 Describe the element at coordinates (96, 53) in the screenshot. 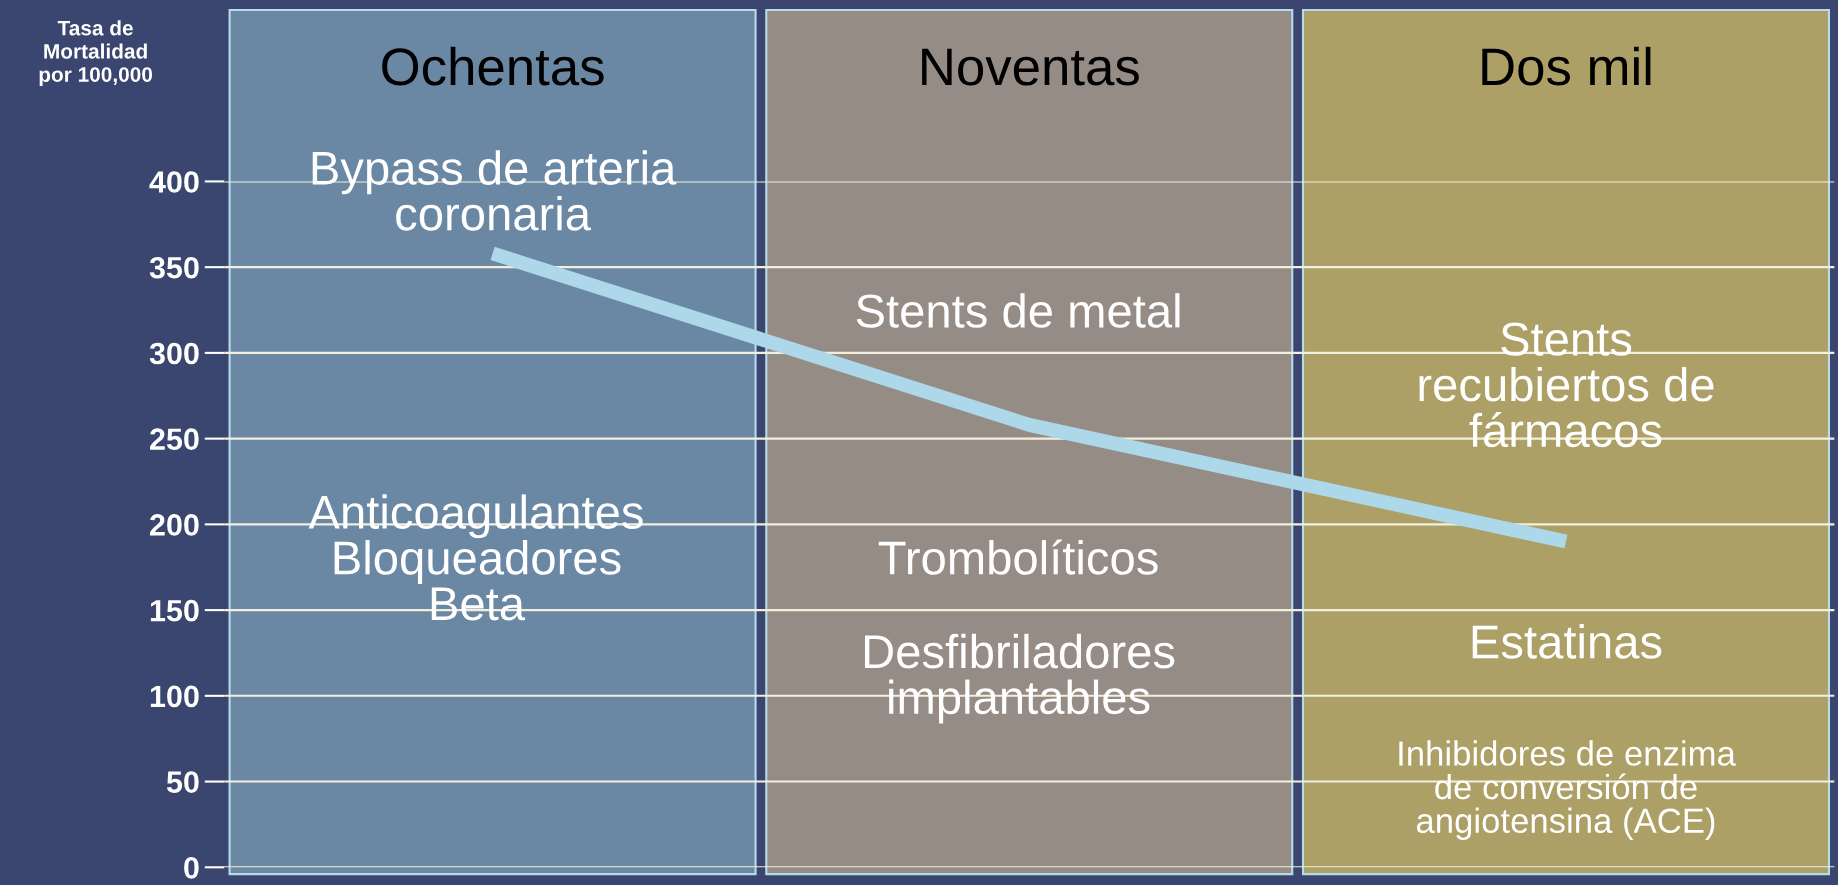

I see `y-axis-title: Tasa de Mortalidad por 100,000` at that location.